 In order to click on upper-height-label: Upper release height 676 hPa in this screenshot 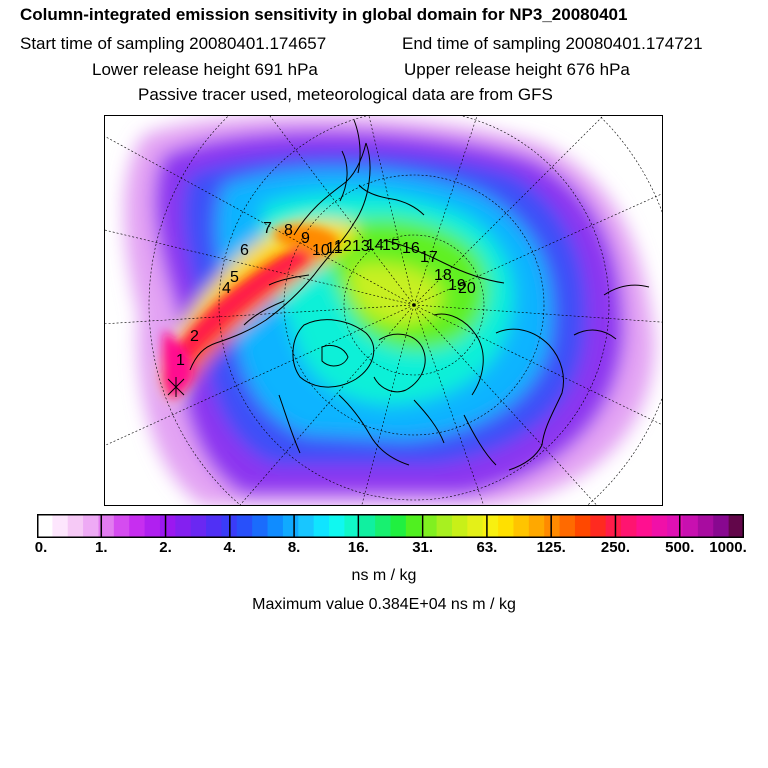, I will do `click(517, 69)`.